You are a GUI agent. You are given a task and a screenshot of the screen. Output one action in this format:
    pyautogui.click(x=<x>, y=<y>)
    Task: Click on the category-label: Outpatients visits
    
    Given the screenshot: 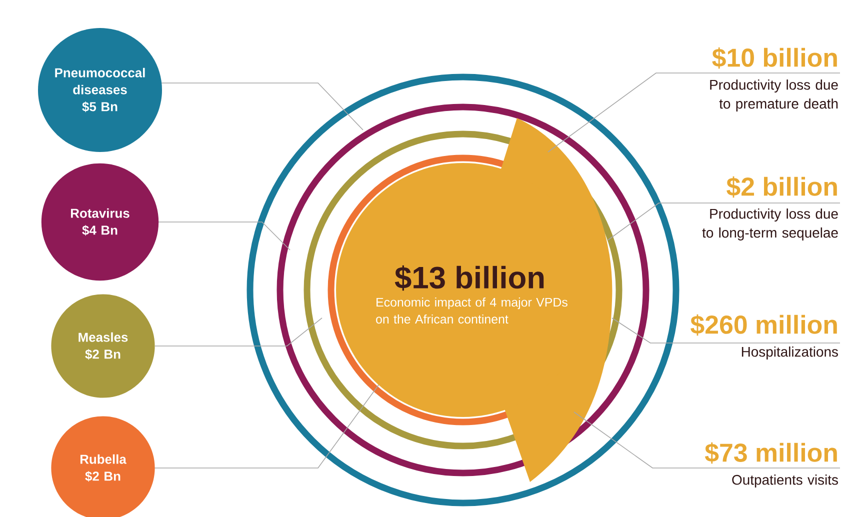 What is the action you would take?
    pyautogui.click(x=785, y=481)
    